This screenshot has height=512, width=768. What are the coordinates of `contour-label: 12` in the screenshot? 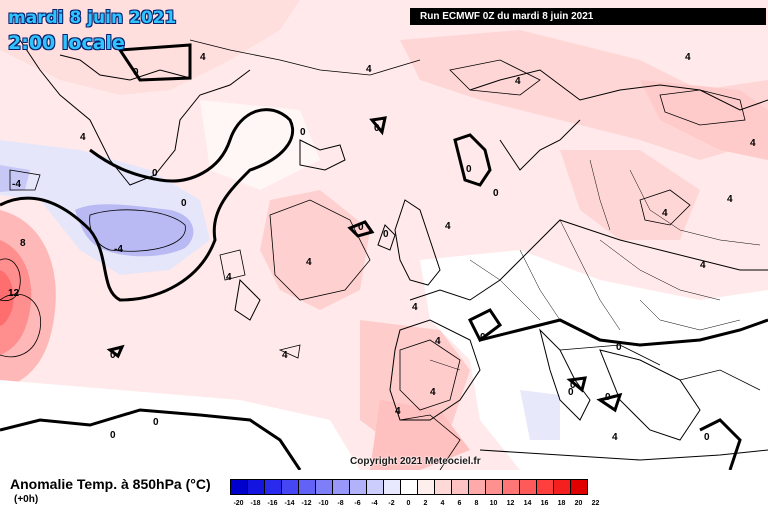 It's located at (14, 293).